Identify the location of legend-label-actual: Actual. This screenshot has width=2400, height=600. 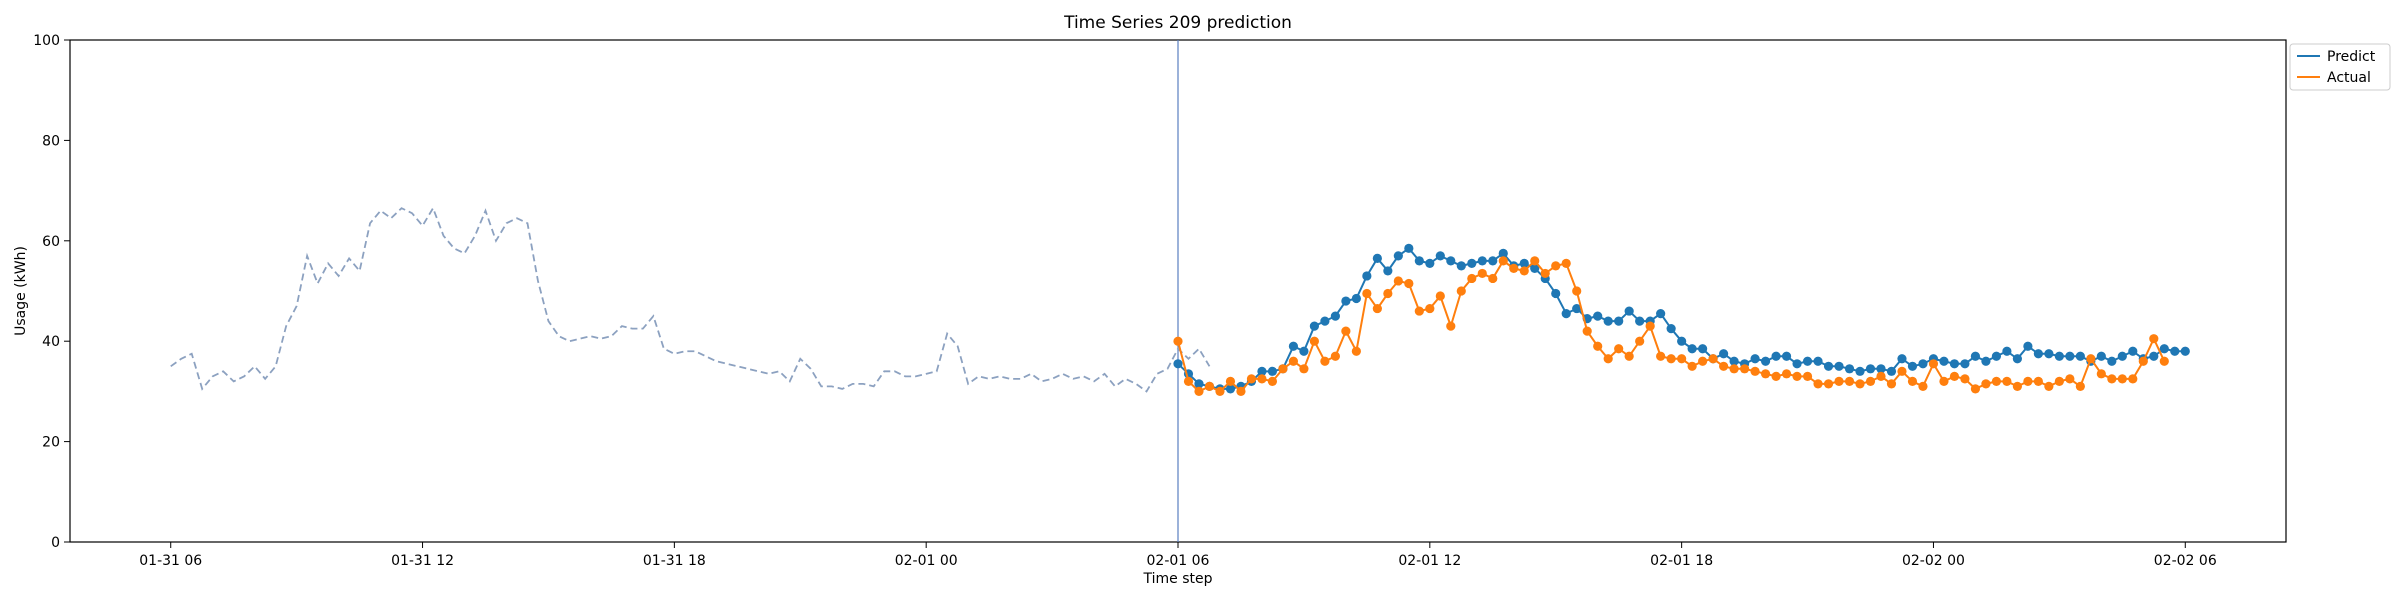
(2349, 78).